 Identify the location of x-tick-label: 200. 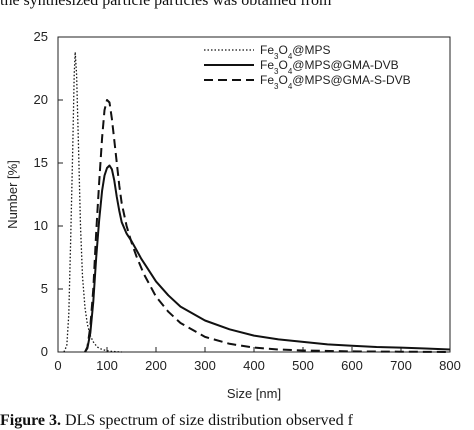
(156, 365).